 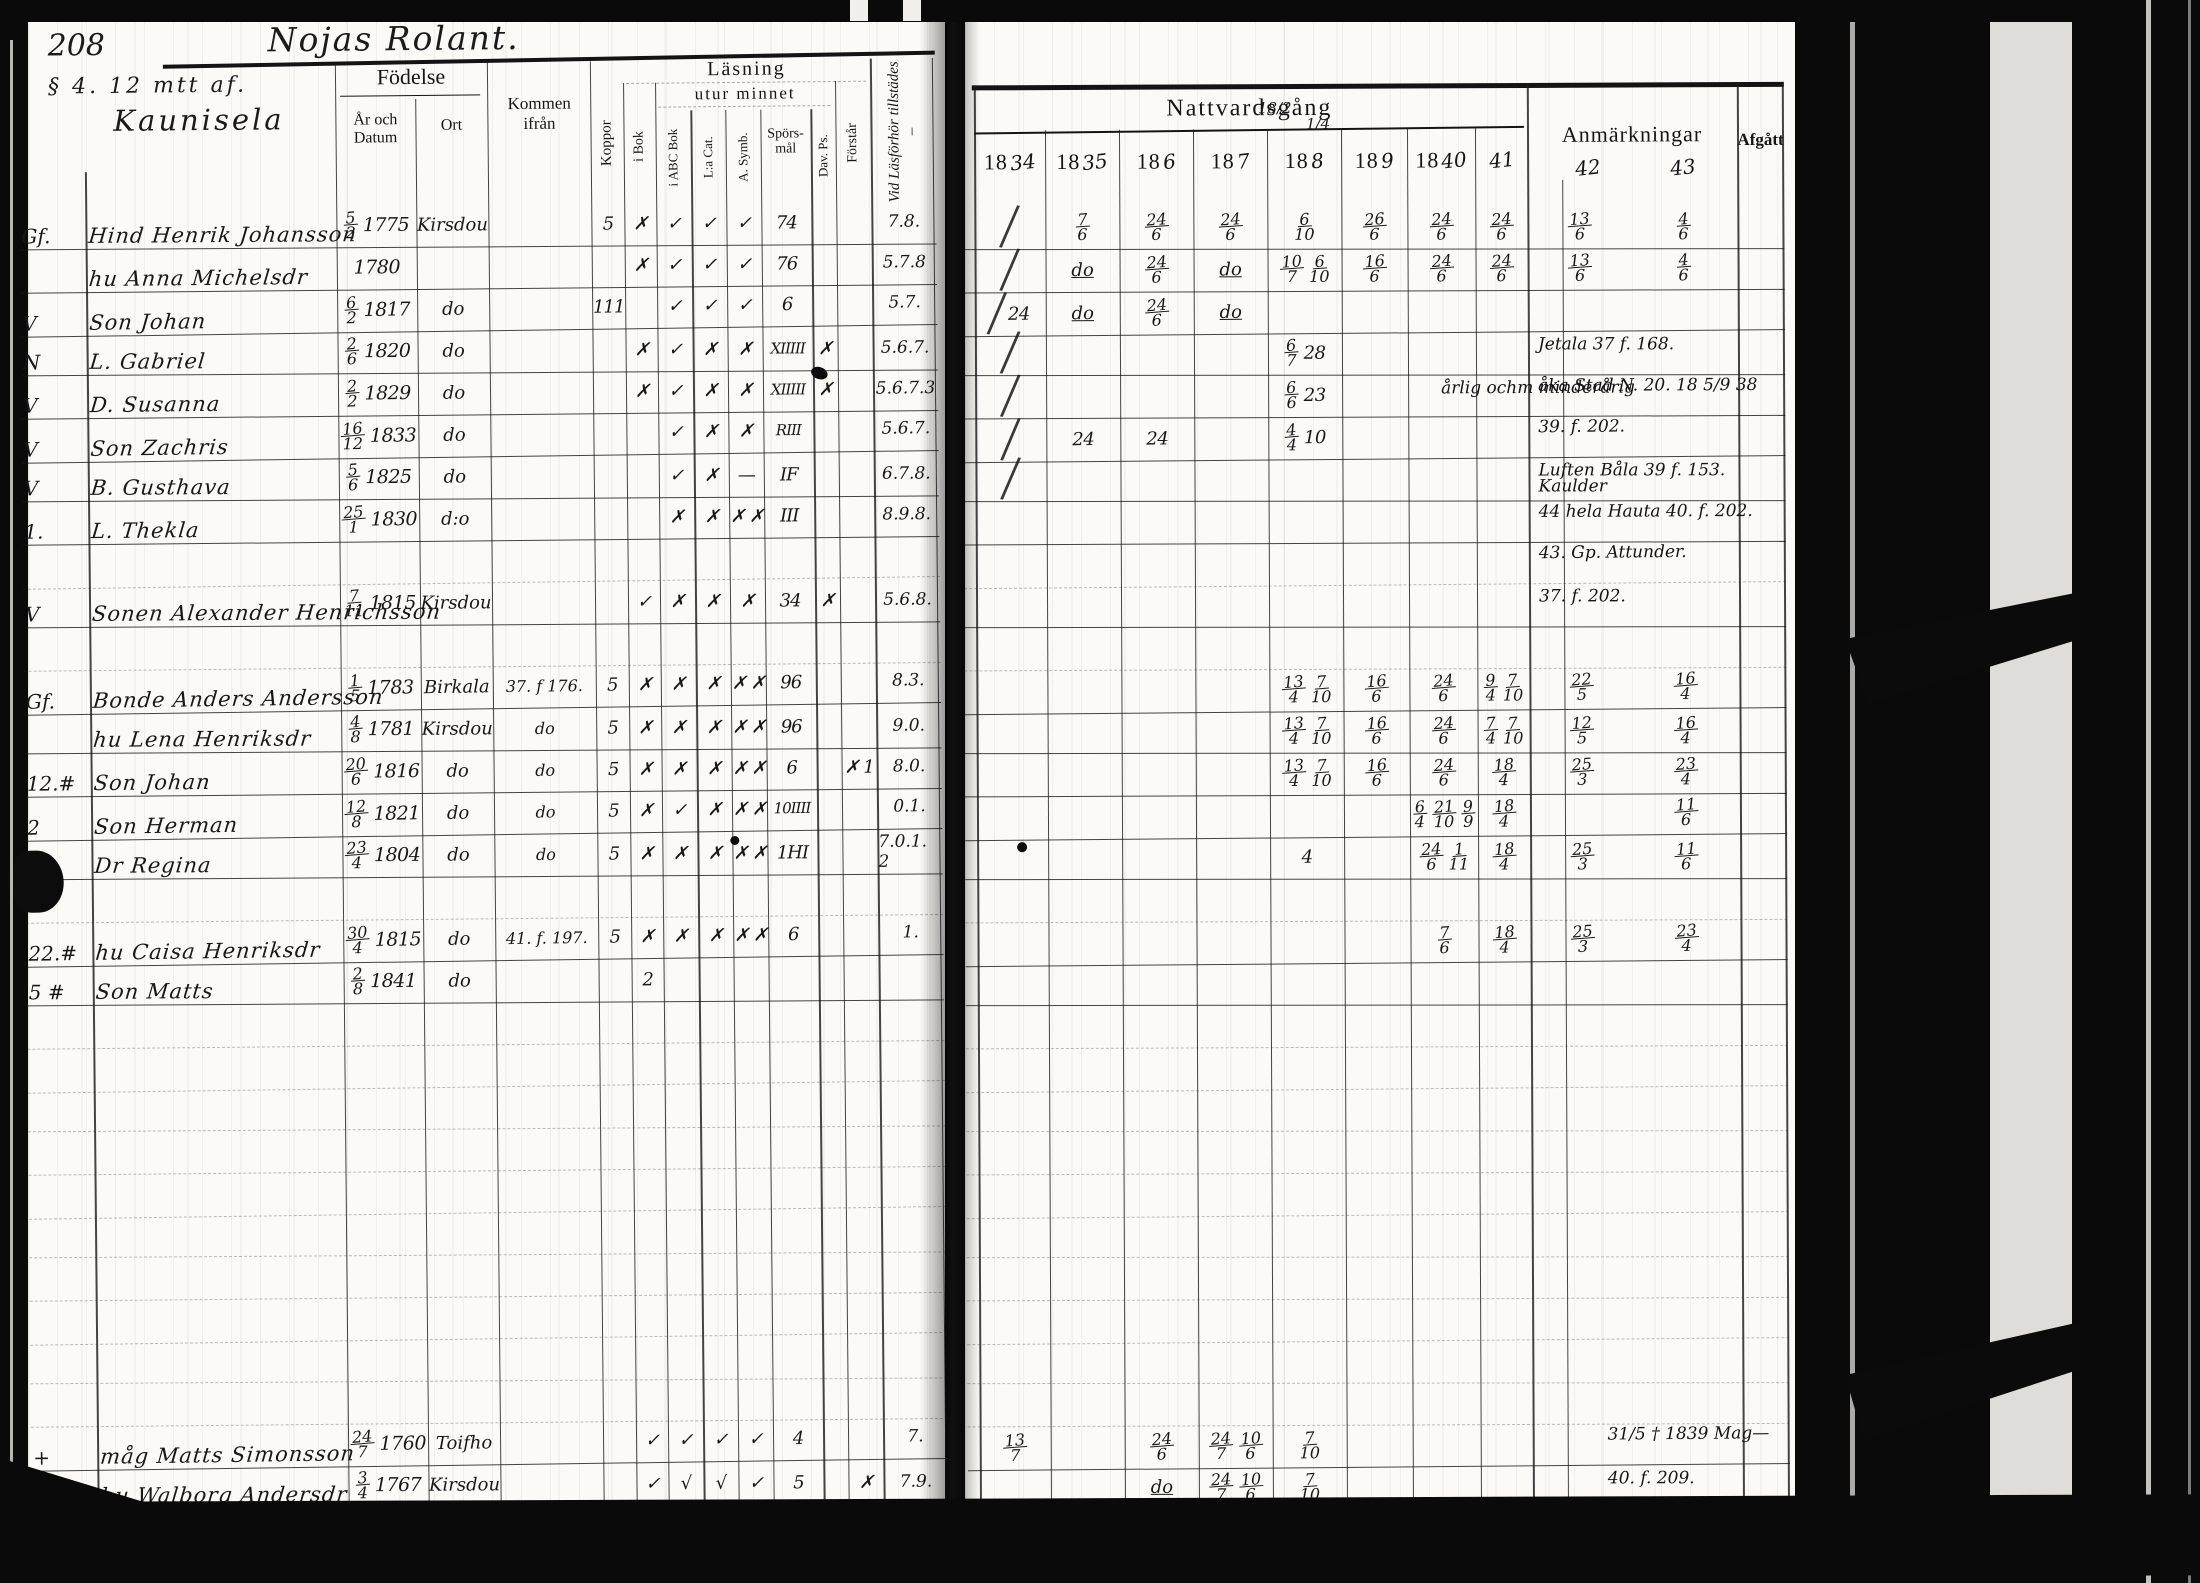 What do you see at coordinates (1243, 161) in the screenshot?
I see `year-script: 7` at bounding box center [1243, 161].